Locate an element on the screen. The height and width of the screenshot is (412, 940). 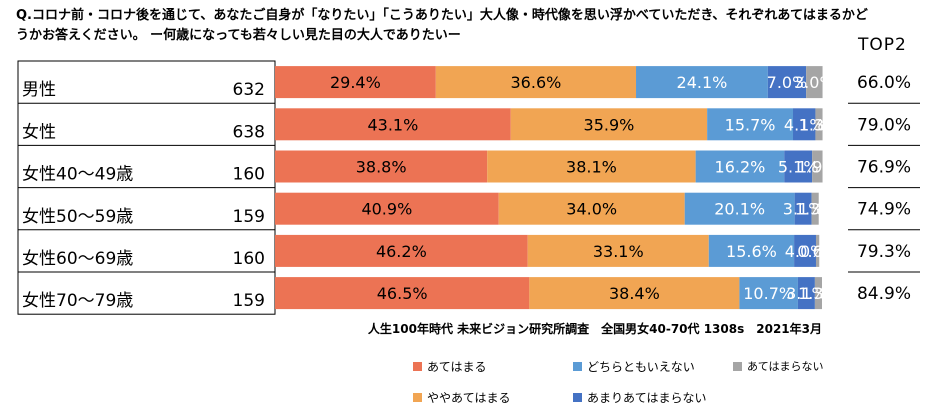
legend-label-atehamaranai: あてはまらない is located at coordinates (785, 366).